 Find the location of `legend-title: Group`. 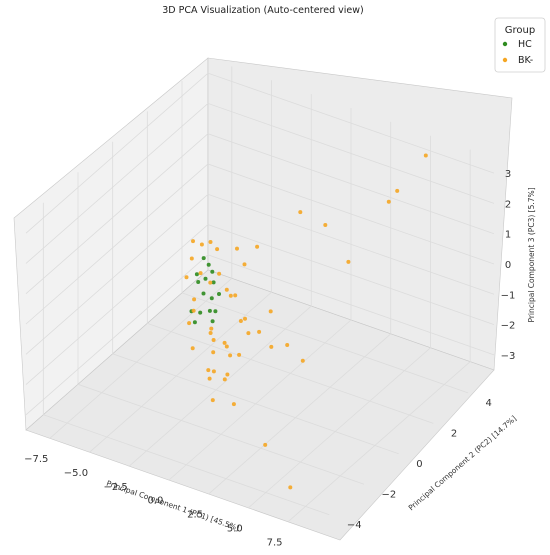

legend-title: Group is located at coordinates (520, 30).